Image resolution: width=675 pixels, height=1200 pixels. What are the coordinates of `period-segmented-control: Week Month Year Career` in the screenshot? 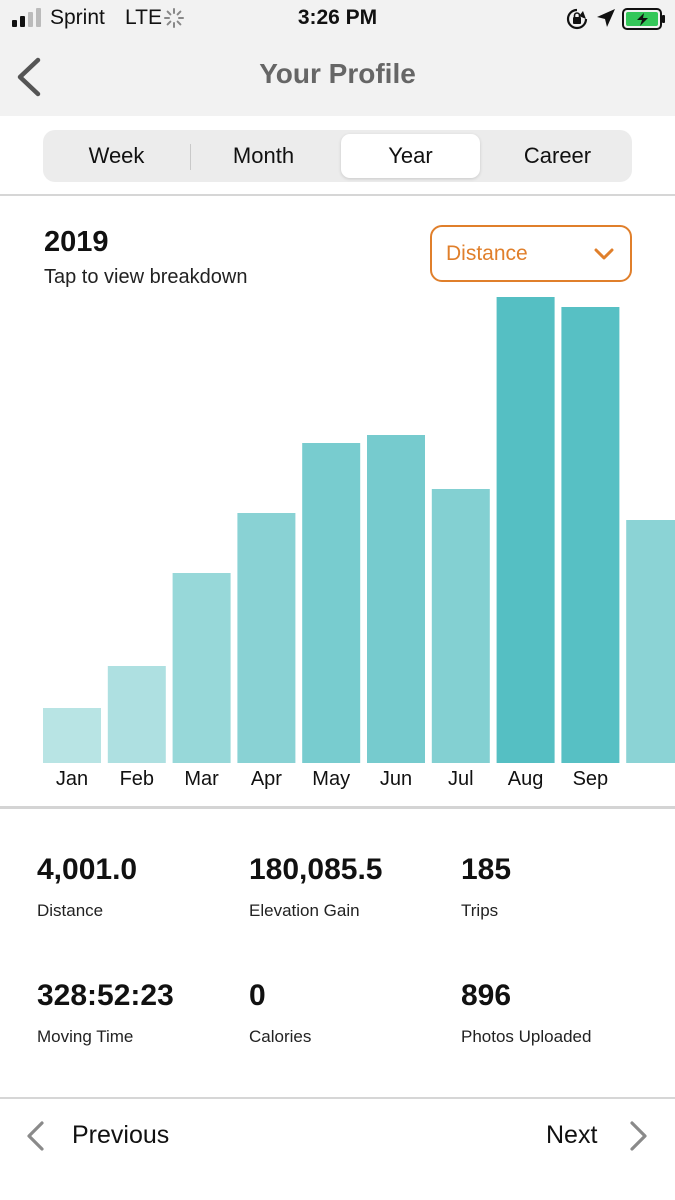 It's located at (337, 156).